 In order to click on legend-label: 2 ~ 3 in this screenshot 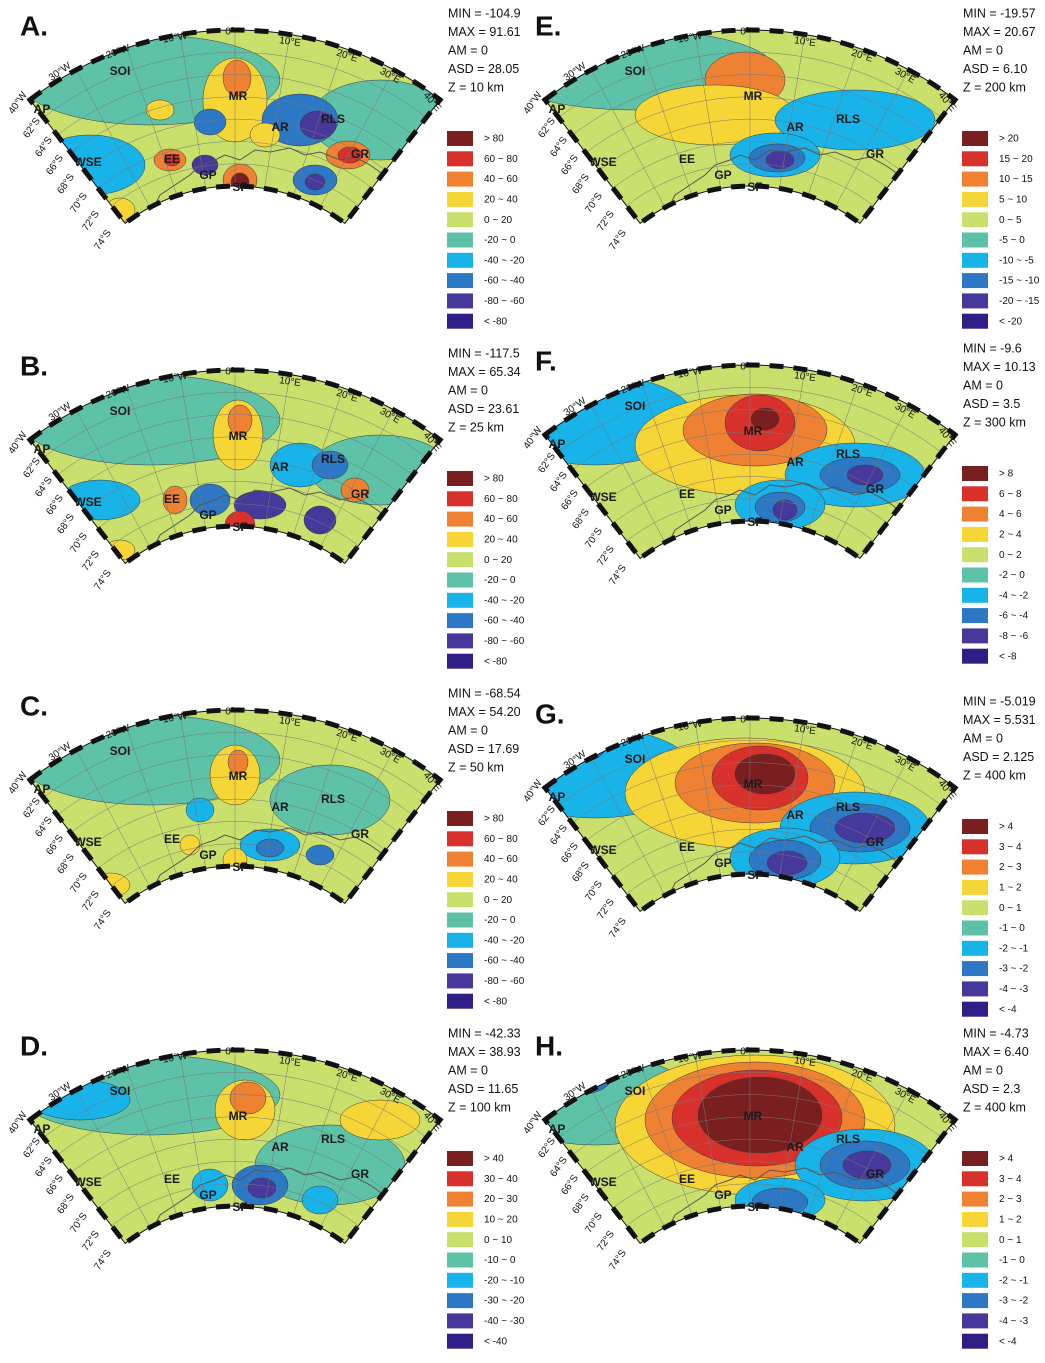, I will do `click(1010, 867)`.